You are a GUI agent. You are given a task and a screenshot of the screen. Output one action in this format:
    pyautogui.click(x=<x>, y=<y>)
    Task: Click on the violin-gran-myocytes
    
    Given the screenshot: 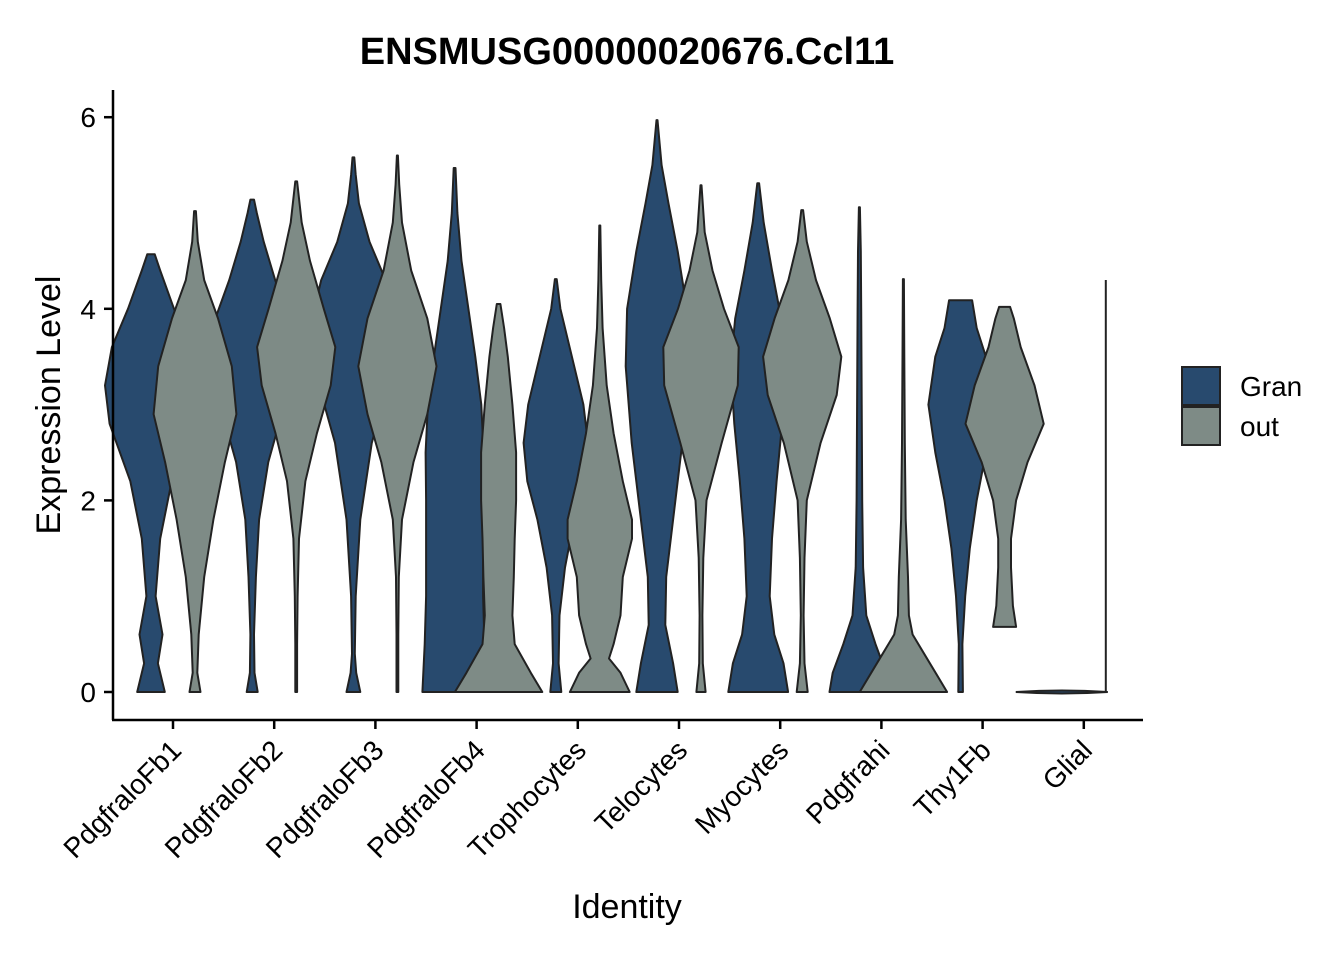 What is the action you would take?
    pyautogui.click(x=758, y=437)
    